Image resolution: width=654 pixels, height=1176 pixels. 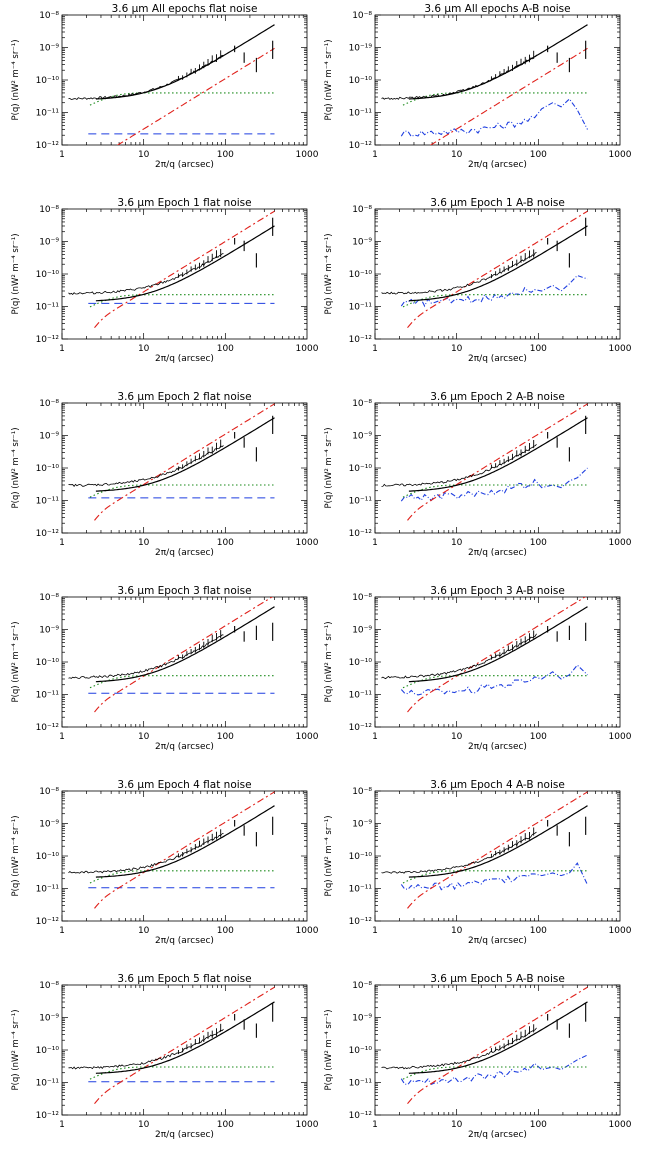 What do you see at coordinates (184, 979) in the screenshot?
I see `chart-title: 3.6 μm Epoch 5 flat noise` at bounding box center [184, 979].